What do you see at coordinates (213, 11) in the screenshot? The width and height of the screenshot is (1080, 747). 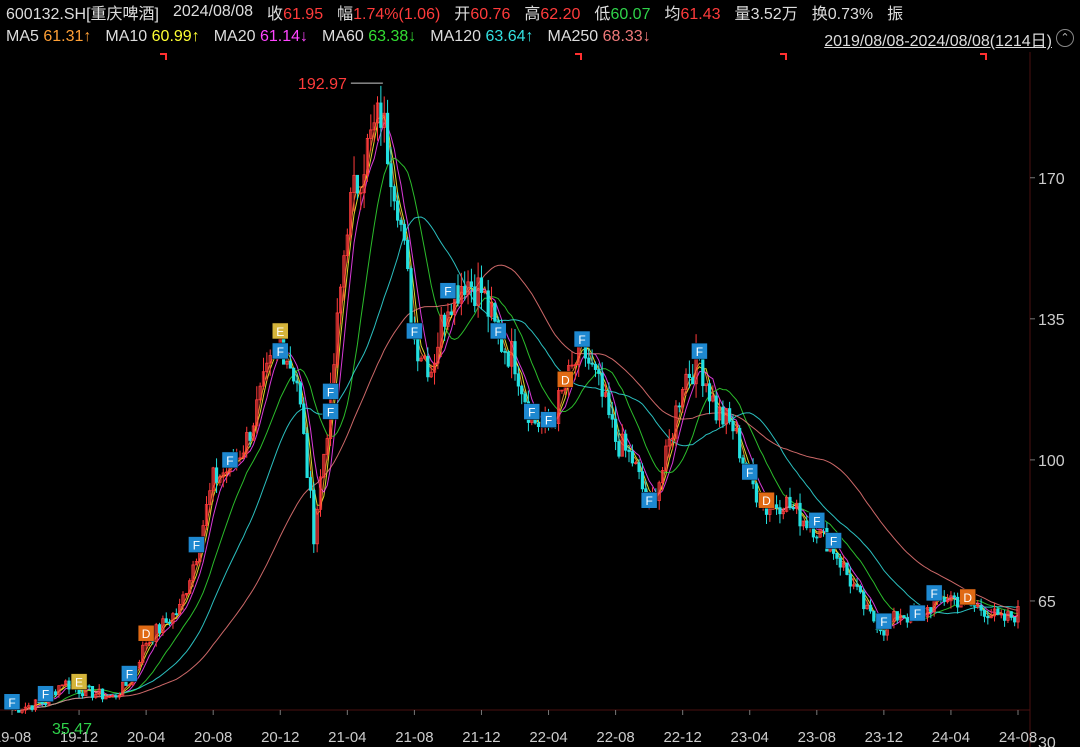 I see `quote-date: 2024/08/08` at bounding box center [213, 11].